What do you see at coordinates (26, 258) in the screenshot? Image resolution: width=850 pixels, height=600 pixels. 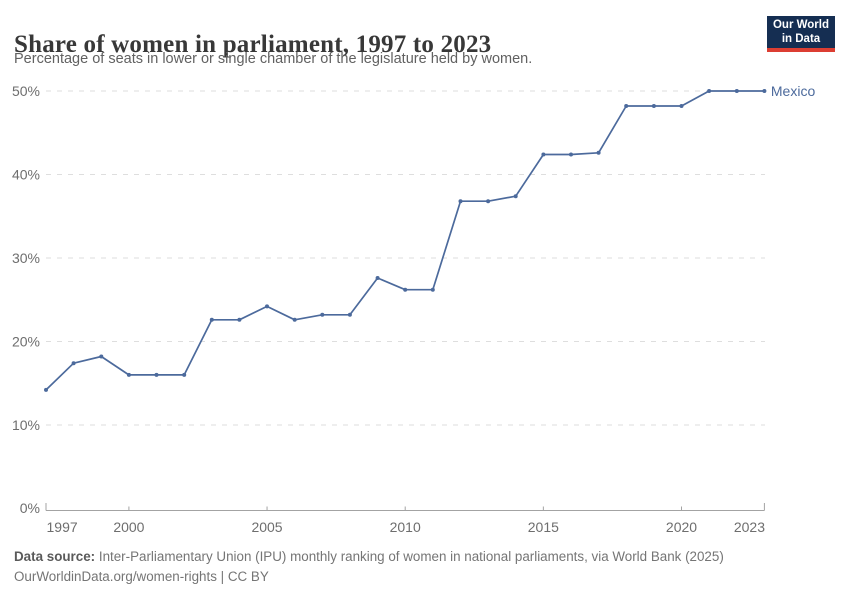 I see `y-tick-label: 30%` at bounding box center [26, 258].